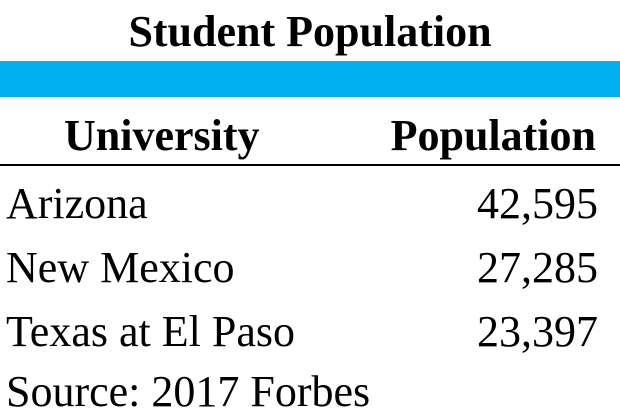  What do you see at coordinates (162, 135) in the screenshot?
I see `column-header-university: University` at bounding box center [162, 135].